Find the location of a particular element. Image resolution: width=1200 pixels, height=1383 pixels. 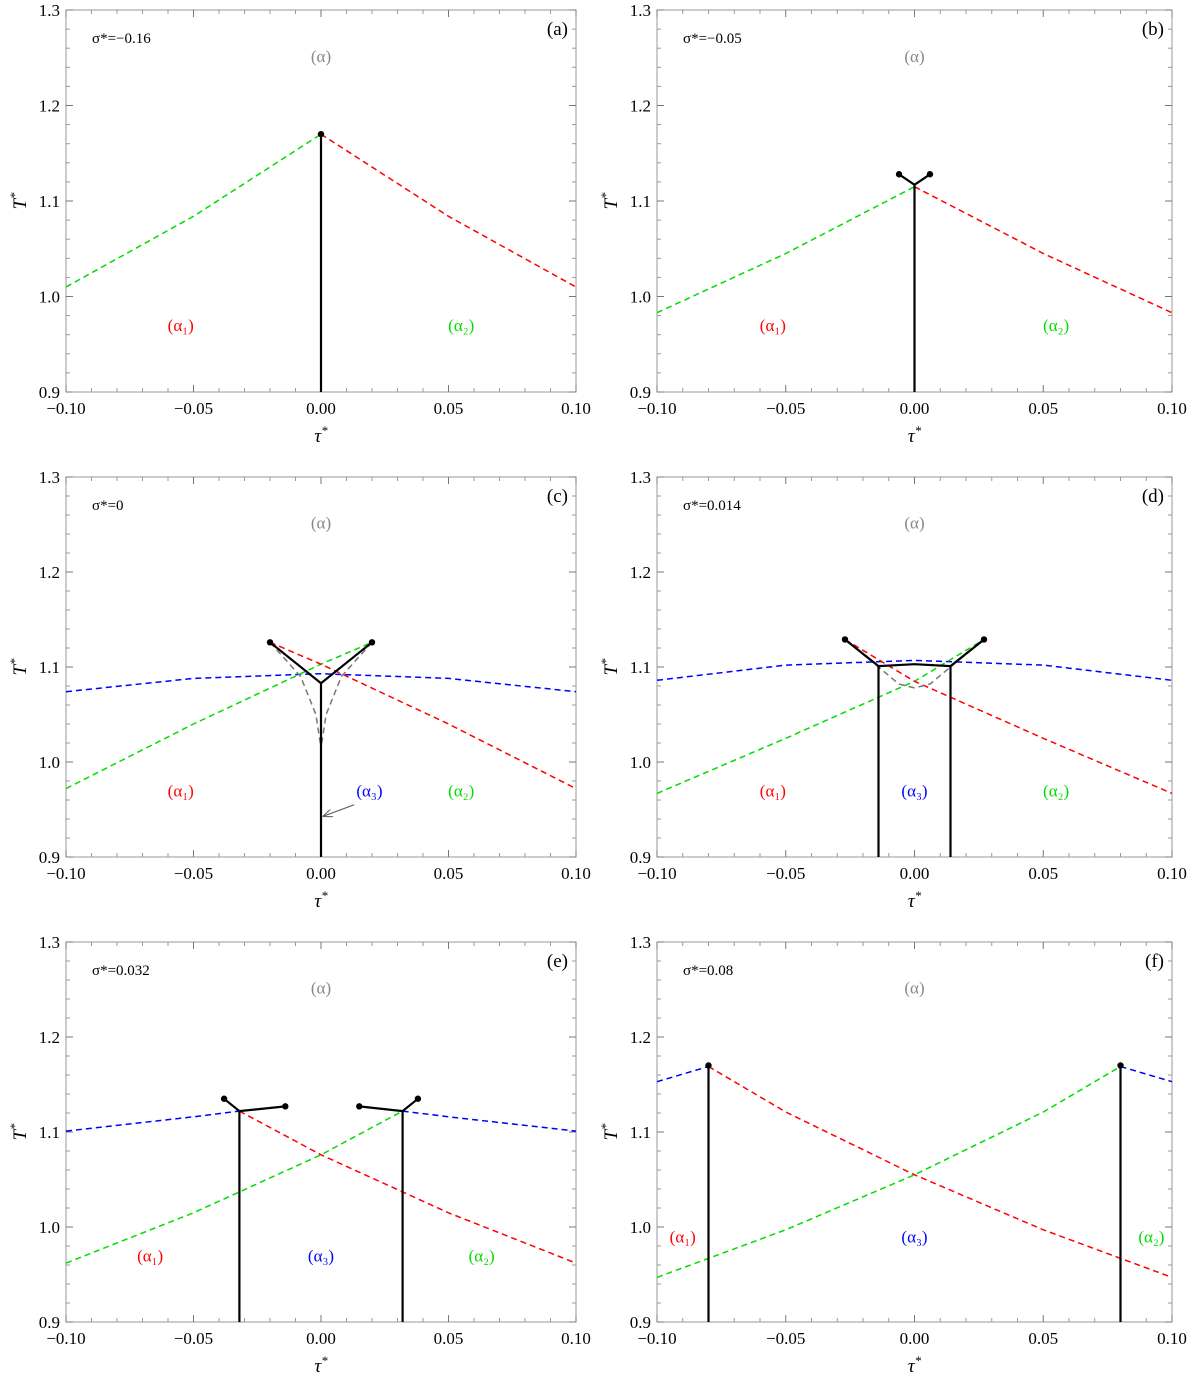

panel-tag: (f) is located at coordinates (1154, 961).